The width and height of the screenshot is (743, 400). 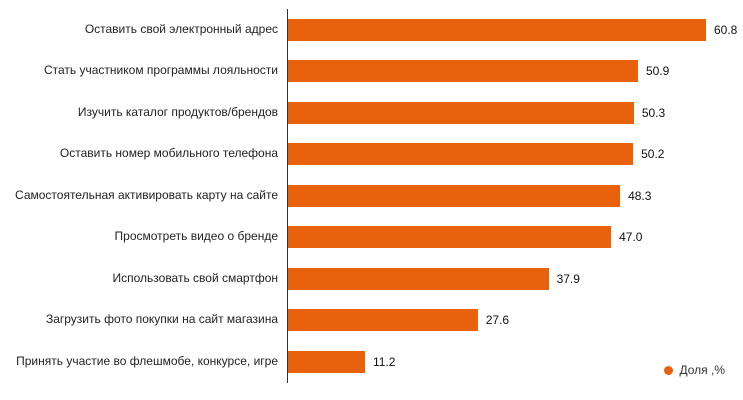 I want to click on legend-label: Доля ,%, so click(x=702, y=370).